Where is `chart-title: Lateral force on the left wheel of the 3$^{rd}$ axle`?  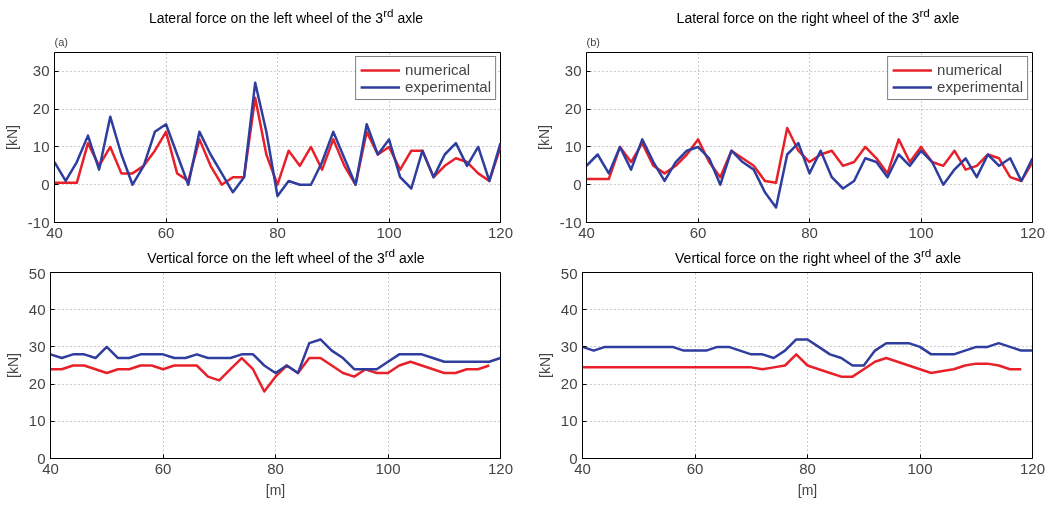 chart-title: Lateral force on the left wheel of the 3$^{rd}$ axle is located at coordinates (286, 16).